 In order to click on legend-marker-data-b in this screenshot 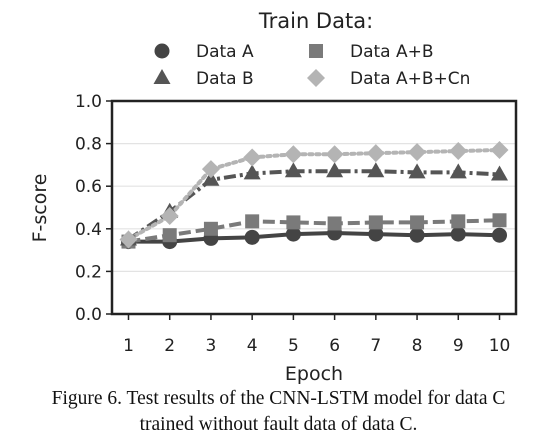, I will do `click(162, 76)`.